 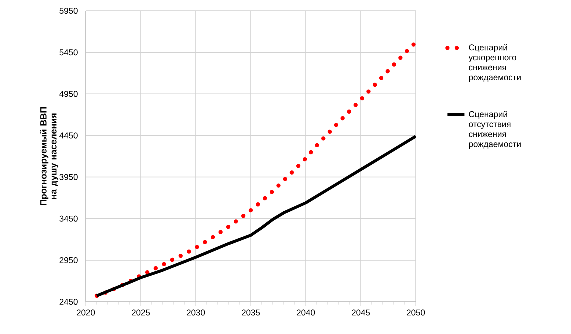 I want to click on x-tick-label: 2050, so click(x=416, y=313).